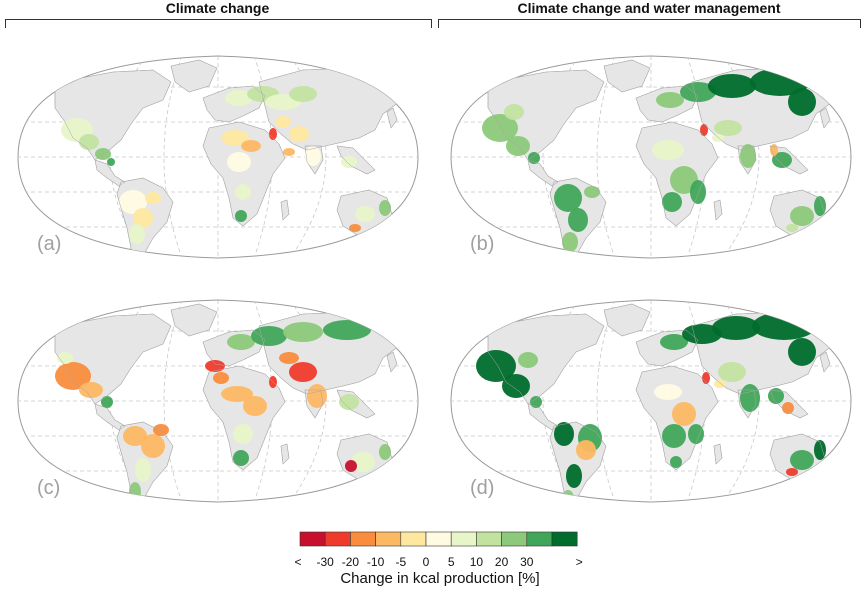 Image resolution: width=864 pixels, height=595 pixels. I want to click on legend-tick-label: 5, so click(451, 562).